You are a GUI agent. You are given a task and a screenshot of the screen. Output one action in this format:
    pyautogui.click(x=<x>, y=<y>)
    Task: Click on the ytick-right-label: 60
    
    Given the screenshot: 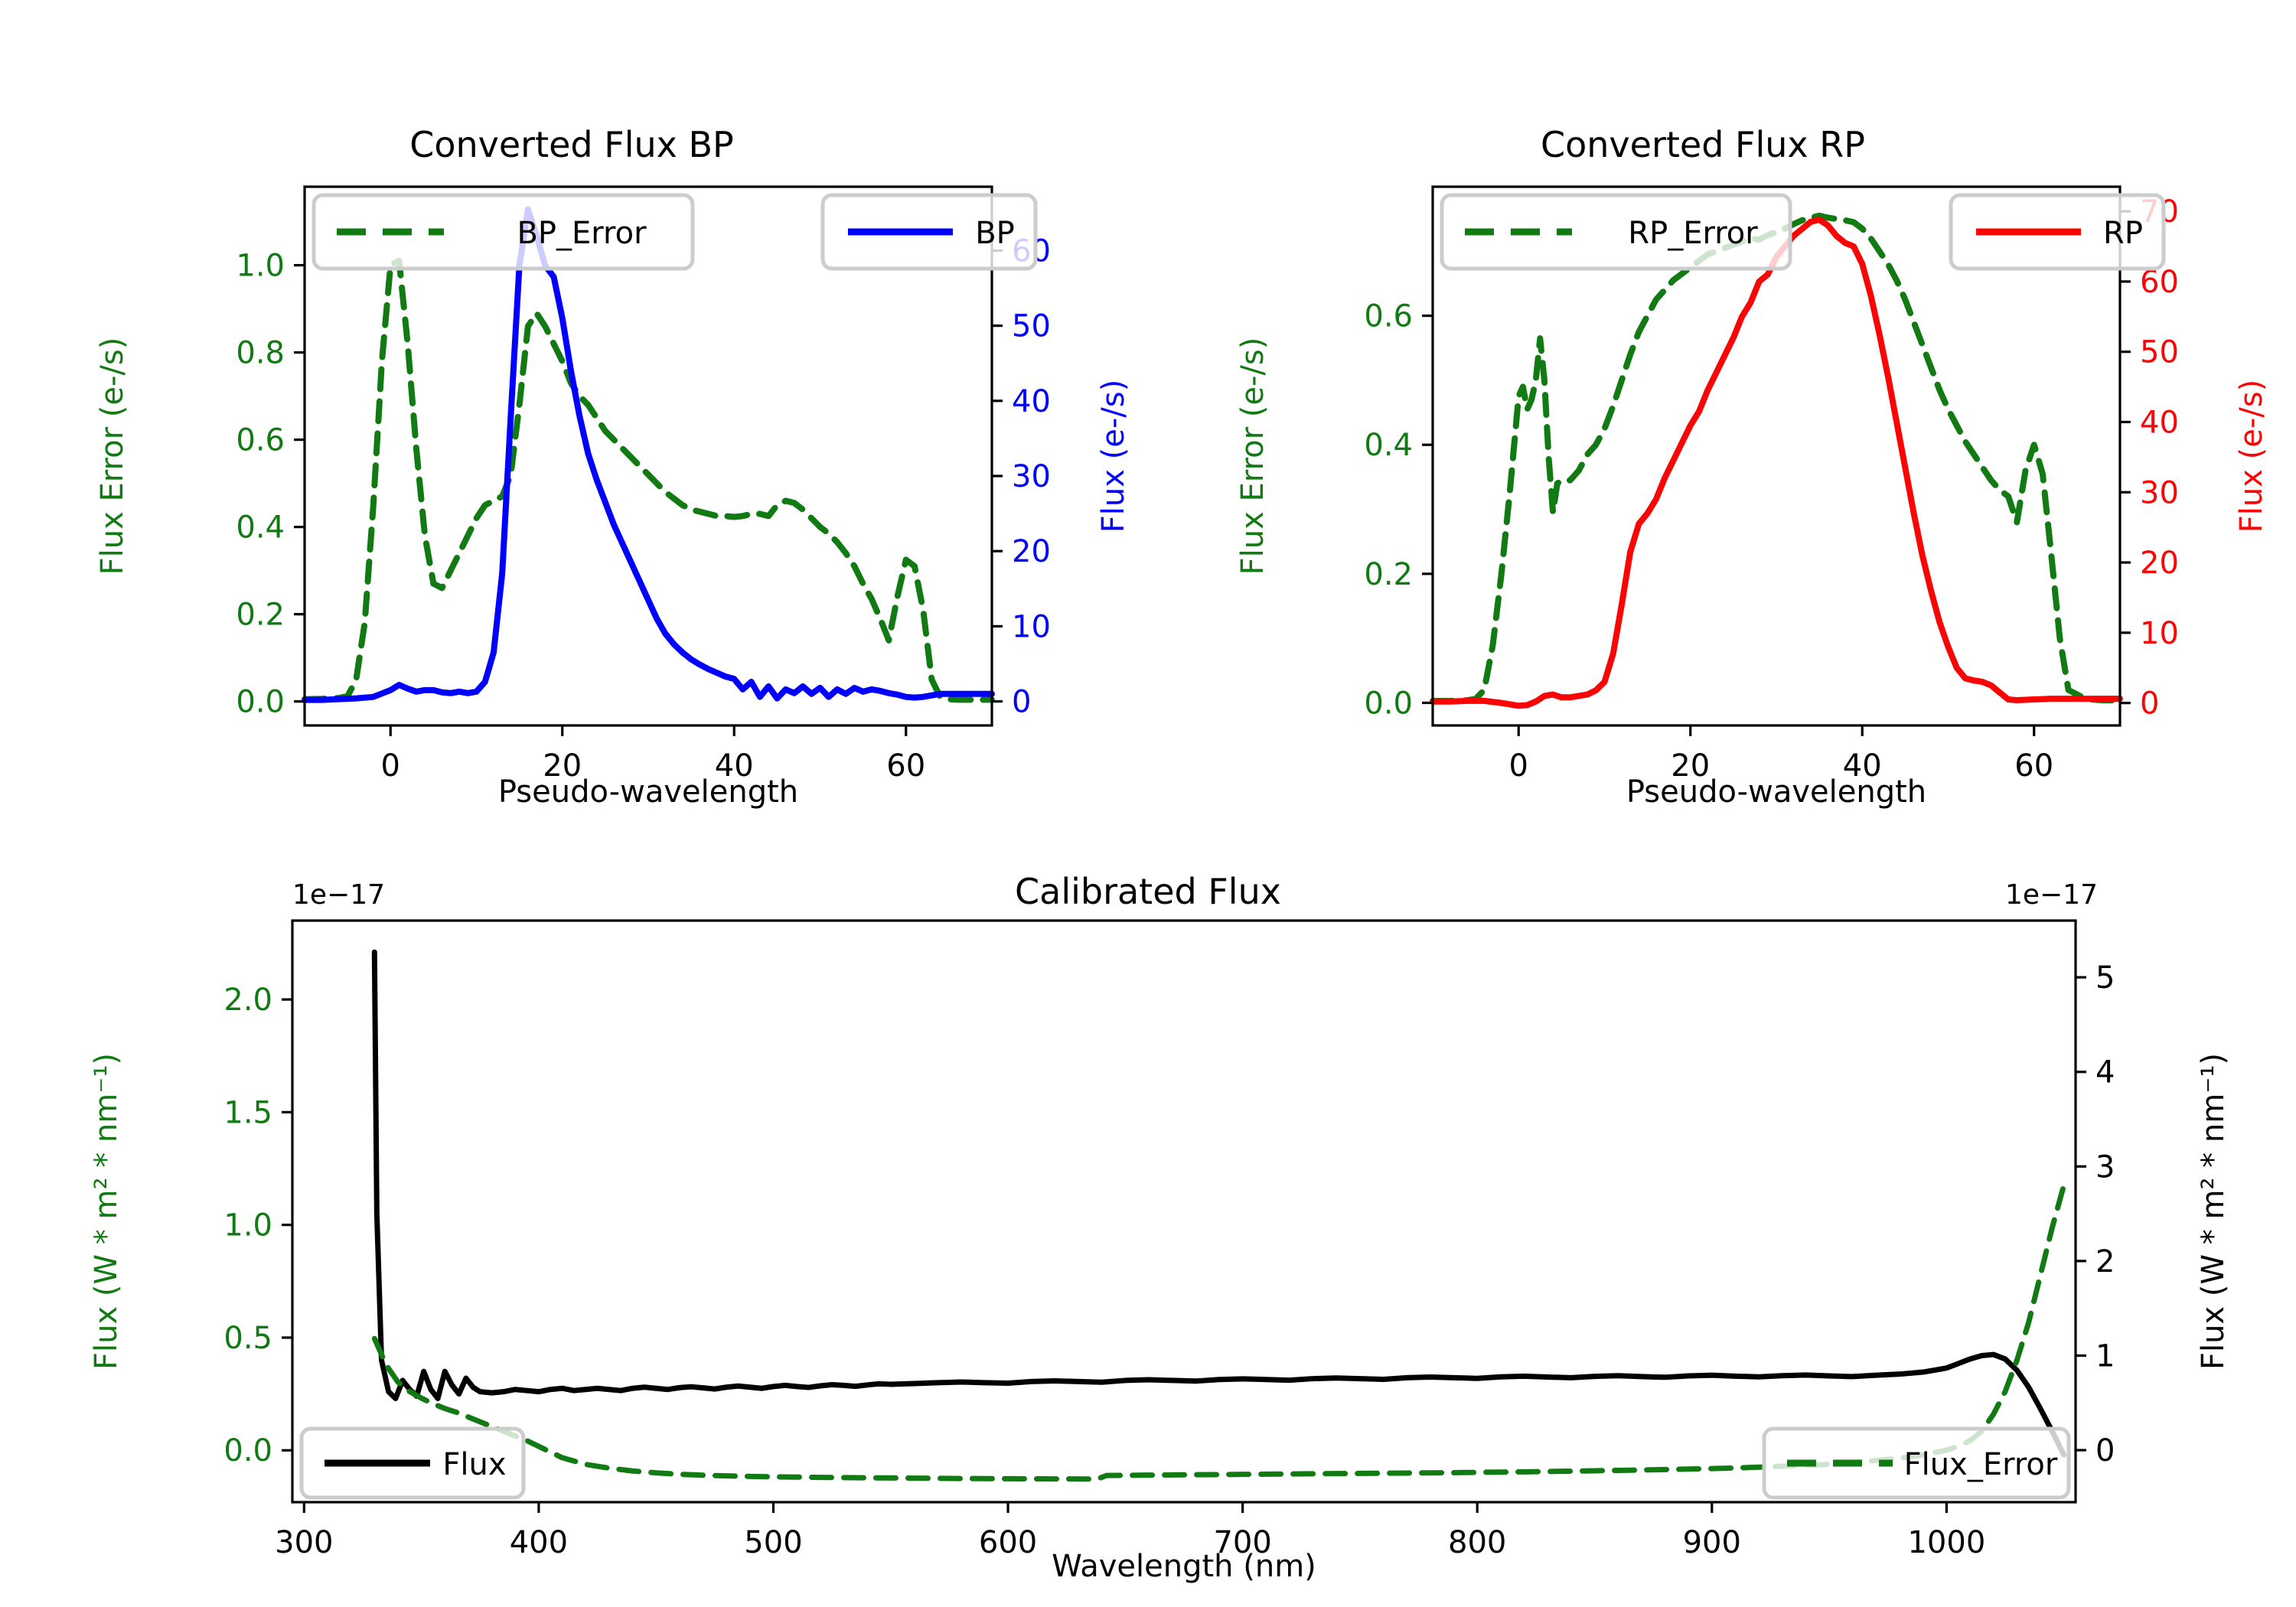 What is the action you would take?
    pyautogui.click(x=2159, y=282)
    